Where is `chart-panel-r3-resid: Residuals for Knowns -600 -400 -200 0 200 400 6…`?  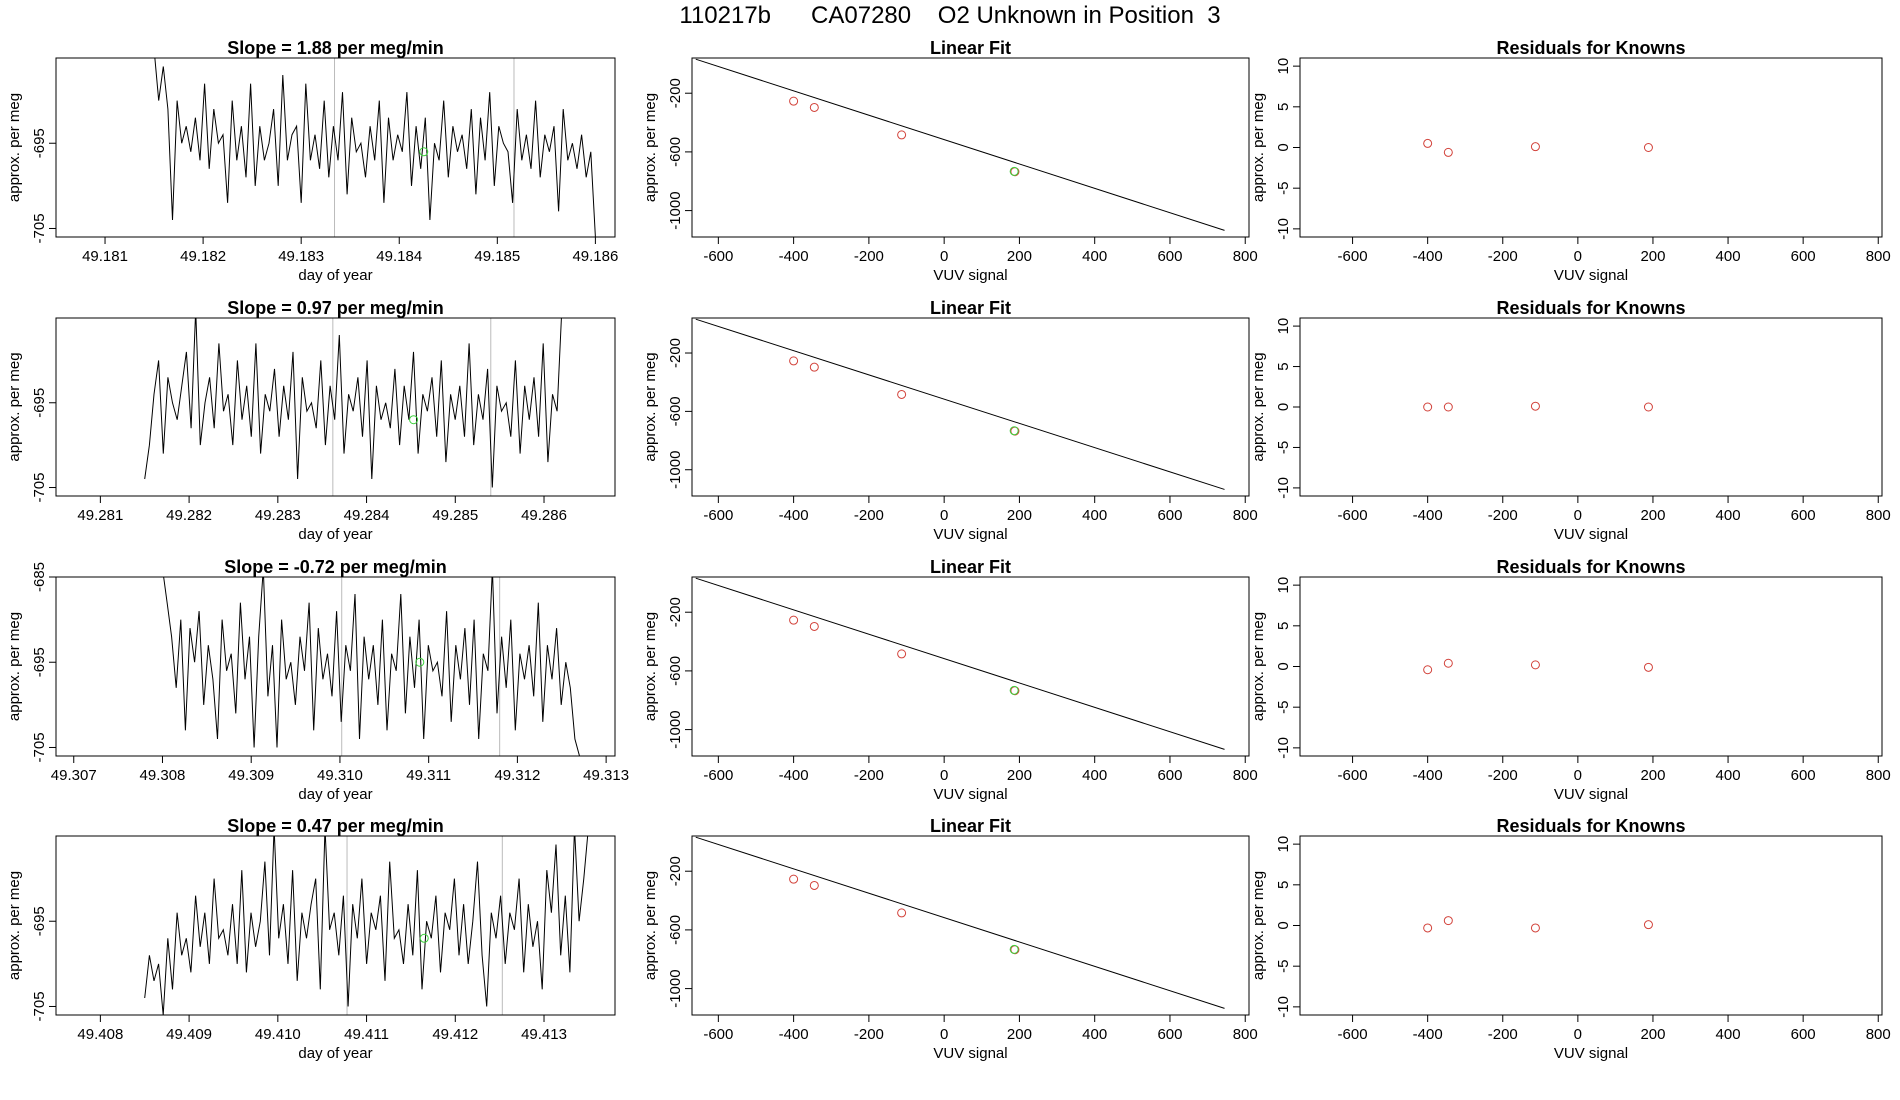 chart-panel-r3-resid: Residuals for Knowns -600 -400 -200 0 200 400 6… is located at coordinates (1570, 680).